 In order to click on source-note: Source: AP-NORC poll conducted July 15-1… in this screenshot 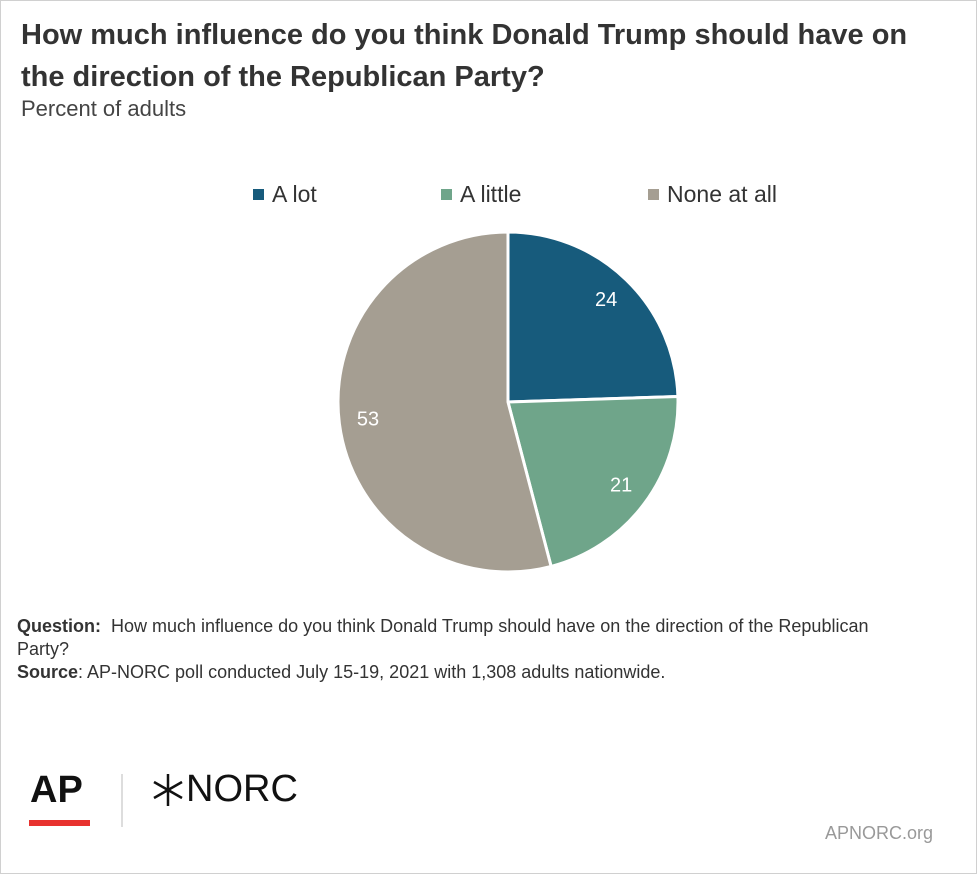, I will do `click(457, 672)`.